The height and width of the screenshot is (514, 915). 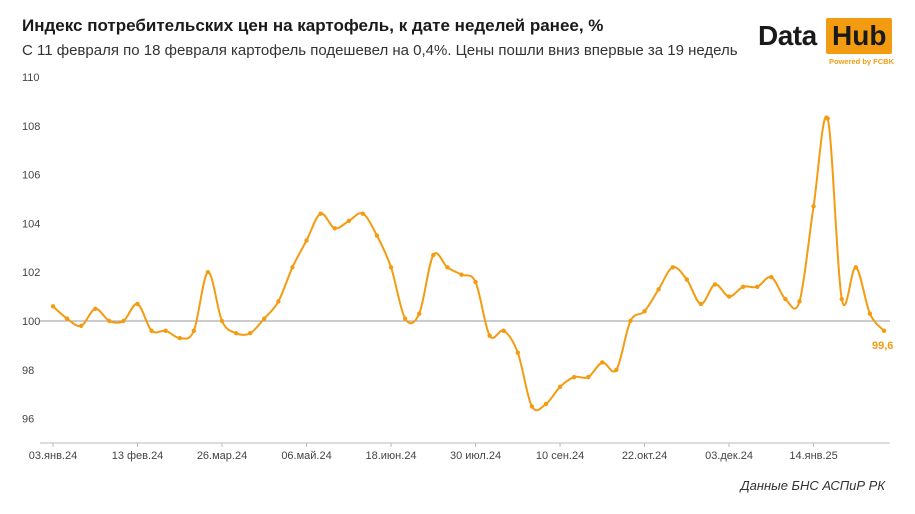 I want to click on logo-hub-word: Hub, so click(x=859, y=36).